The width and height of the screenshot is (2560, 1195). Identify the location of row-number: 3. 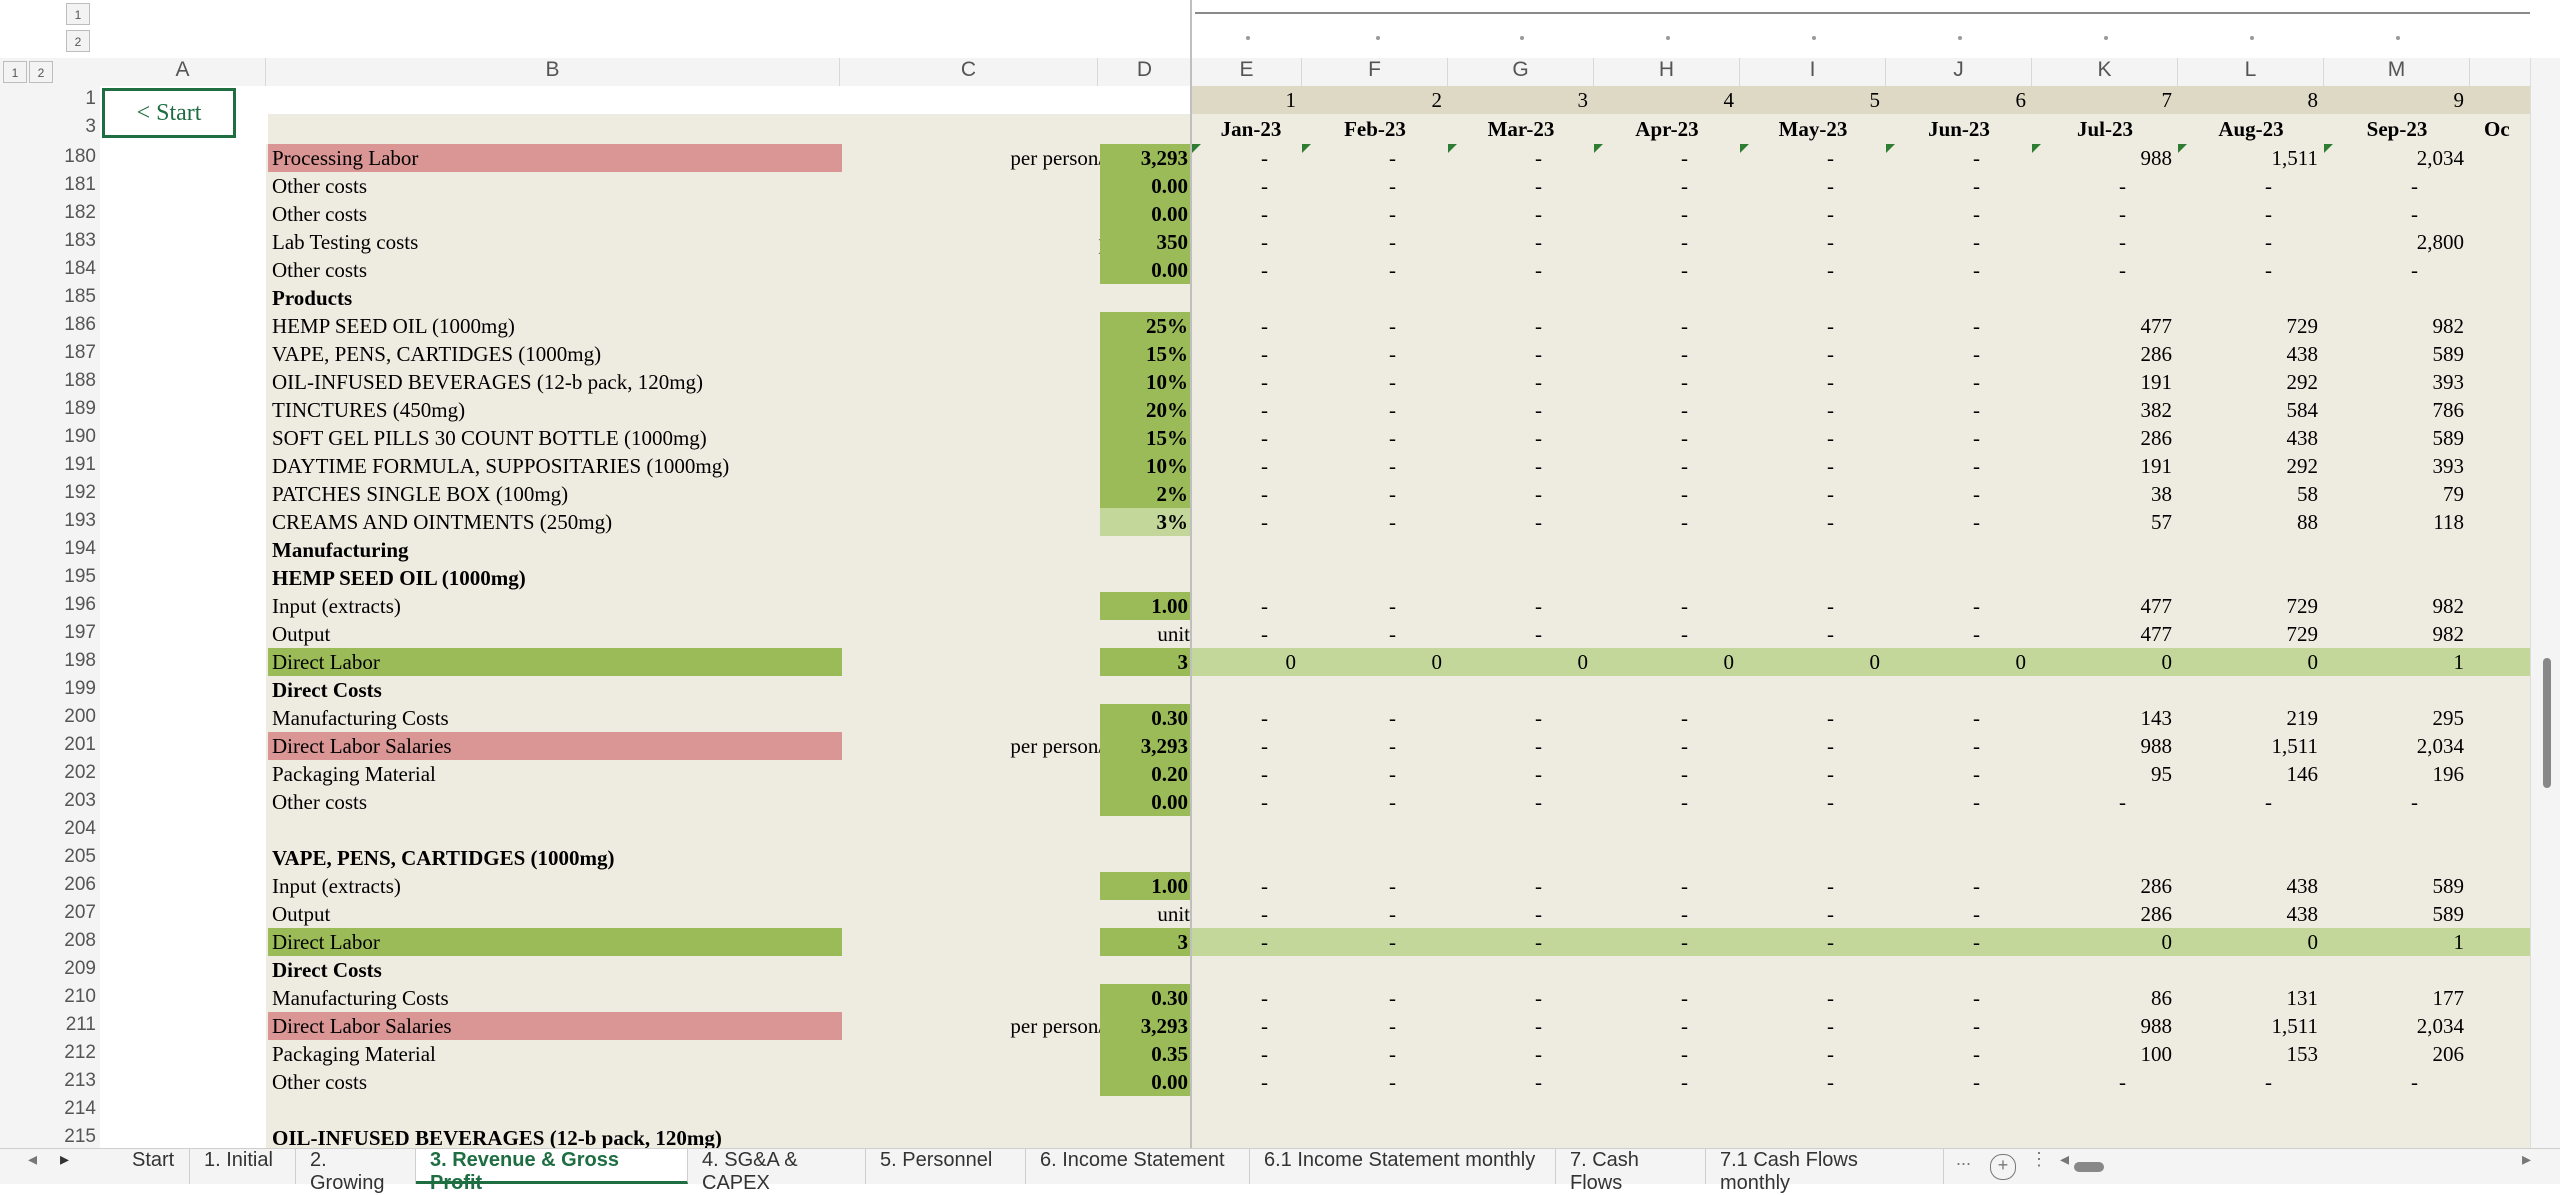
(90, 126).